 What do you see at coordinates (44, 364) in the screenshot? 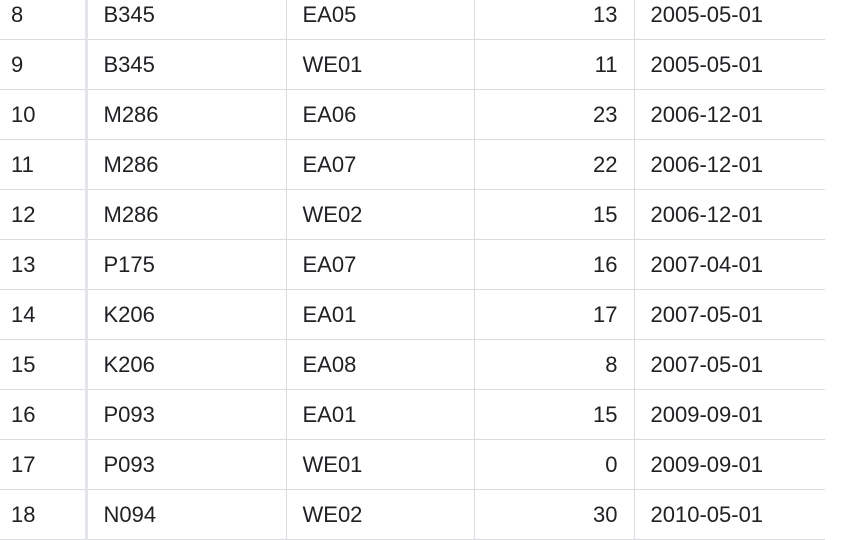
I see `row-index-cell: 15` at bounding box center [44, 364].